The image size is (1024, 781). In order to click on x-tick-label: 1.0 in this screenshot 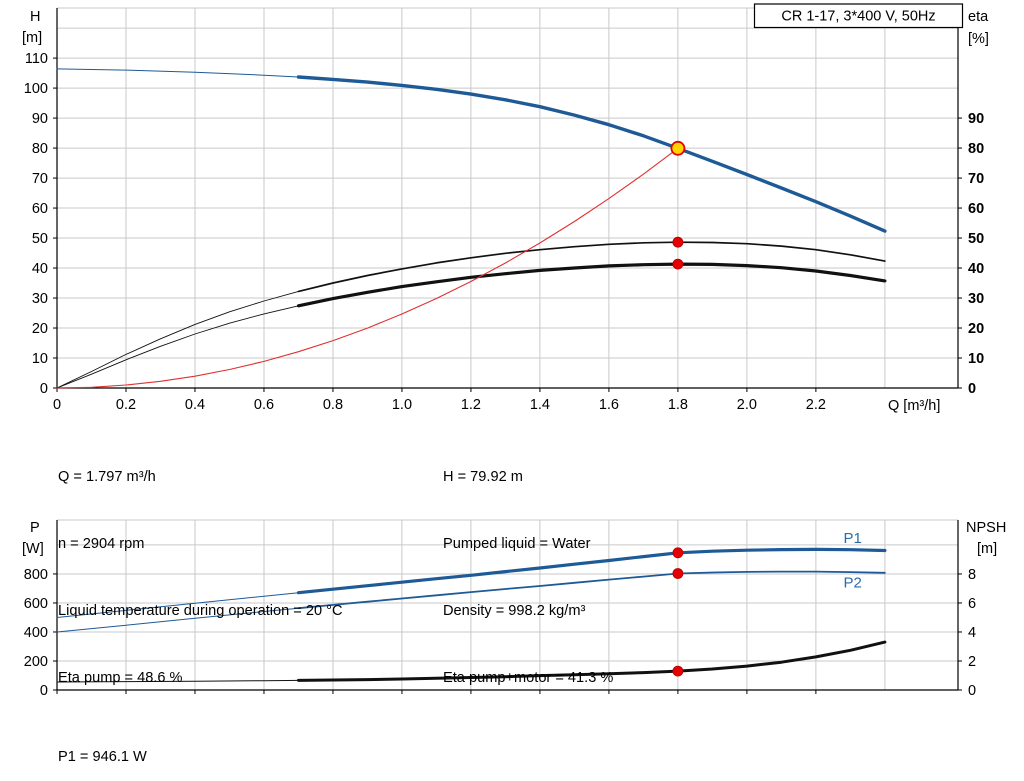, I will do `click(402, 405)`.